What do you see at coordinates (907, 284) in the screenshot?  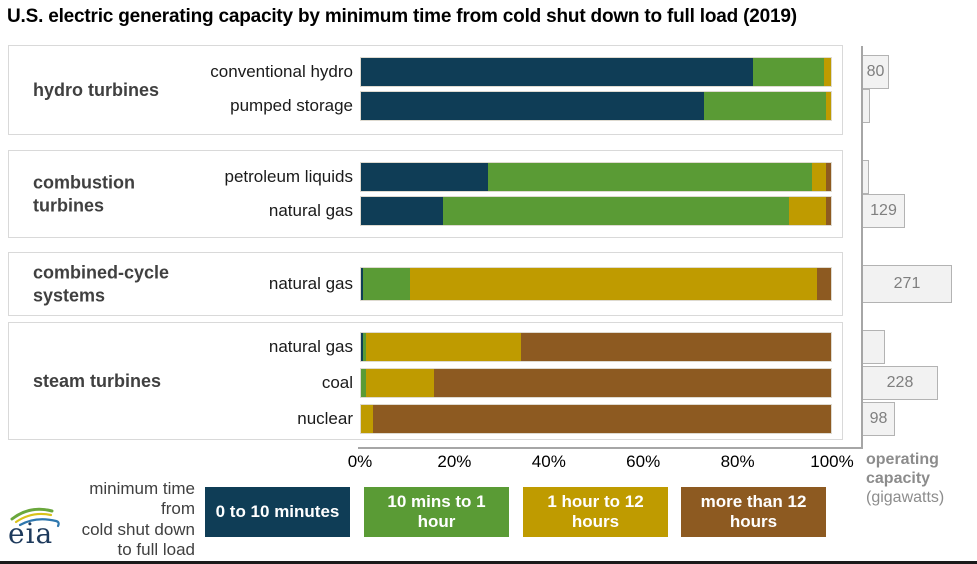 I see `capacity-box: 271` at bounding box center [907, 284].